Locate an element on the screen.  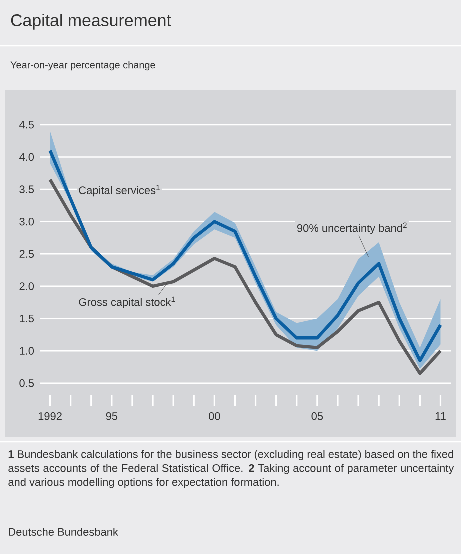
chart-subtitle: Year-on-year percentage change is located at coordinates (83, 66).